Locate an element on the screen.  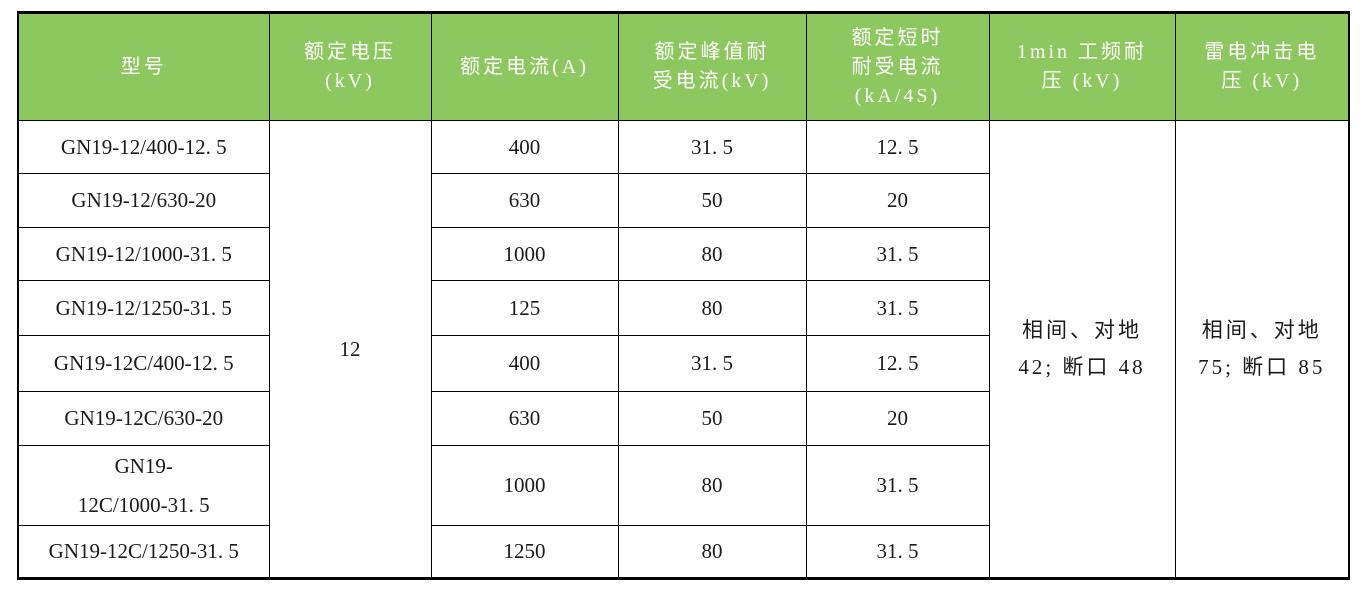
model-cell: GN19-12C/400-12. 5 is located at coordinates (143, 363).